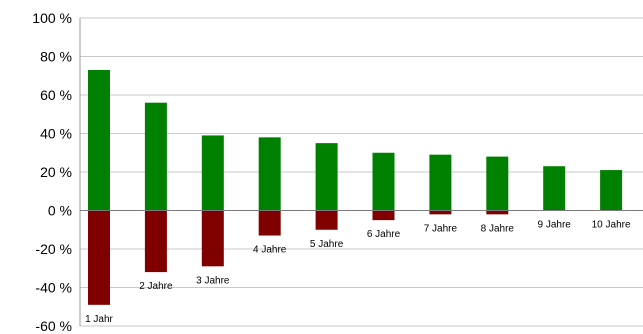 The width and height of the screenshot is (643, 334). Describe the element at coordinates (441, 228) in the screenshot. I see `category-label: 7 Jahre` at that location.